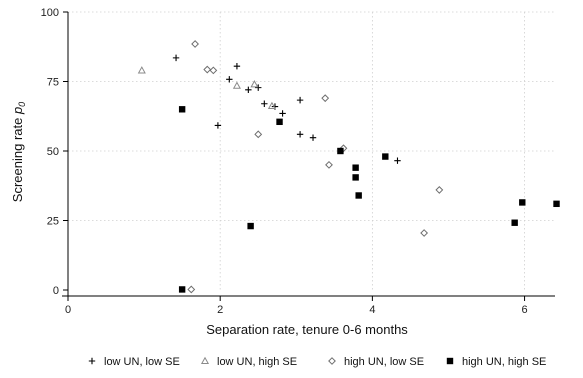 The width and height of the screenshot is (583, 378). What do you see at coordinates (220, 310) in the screenshot?
I see `x-tick-label: 2` at bounding box center [220, 310].